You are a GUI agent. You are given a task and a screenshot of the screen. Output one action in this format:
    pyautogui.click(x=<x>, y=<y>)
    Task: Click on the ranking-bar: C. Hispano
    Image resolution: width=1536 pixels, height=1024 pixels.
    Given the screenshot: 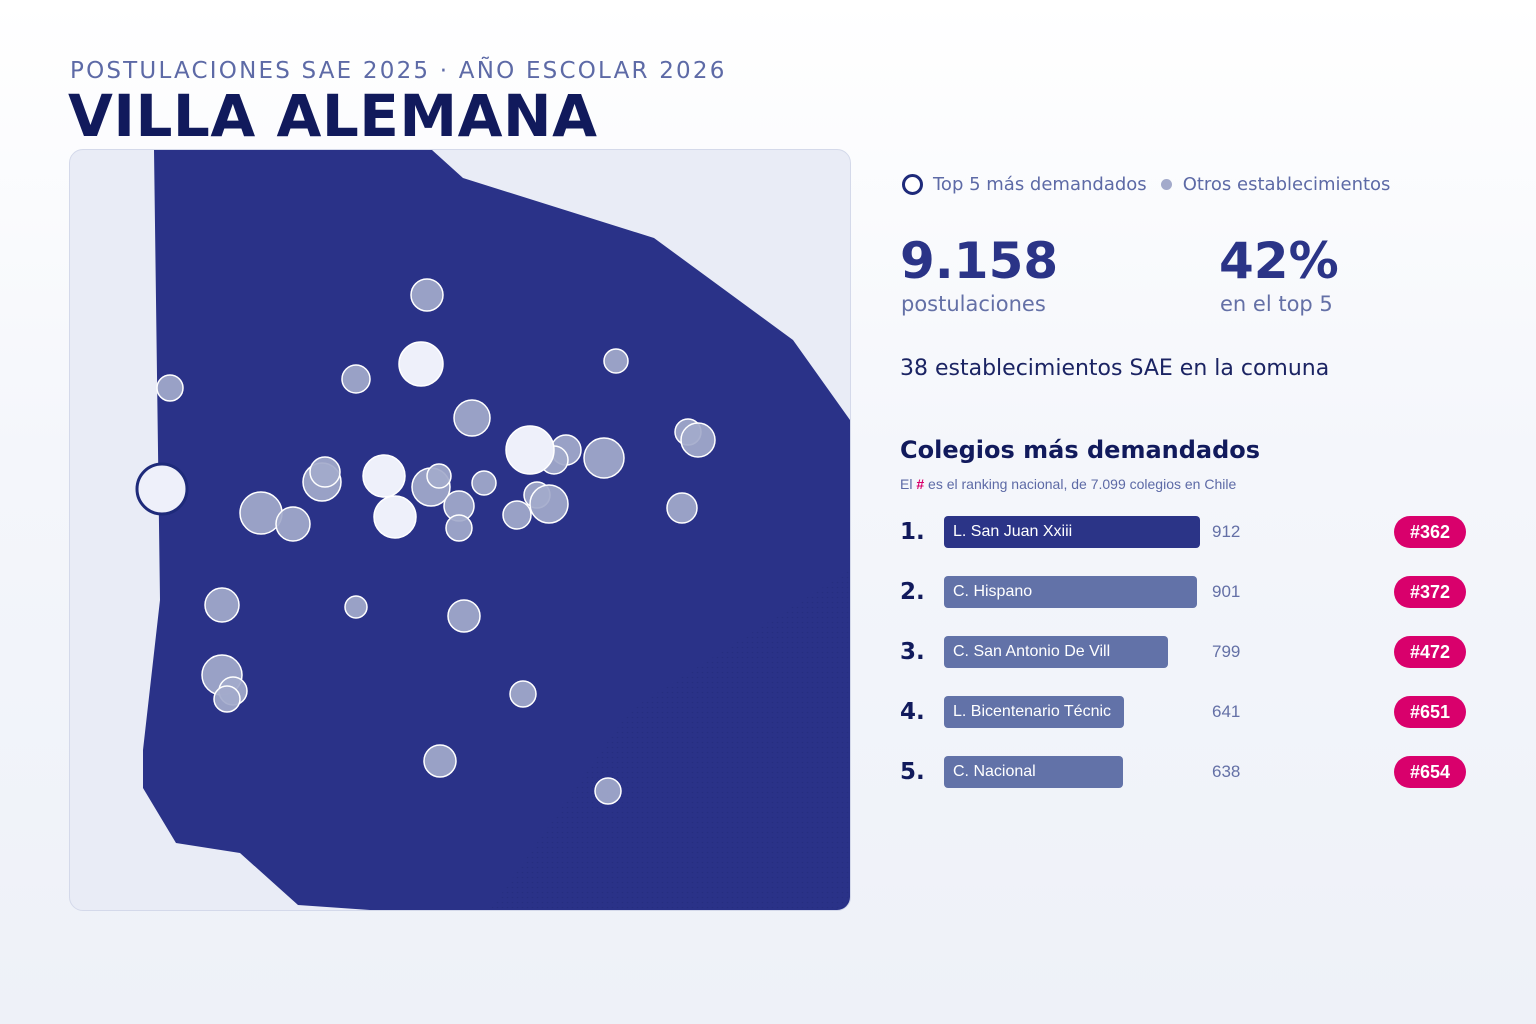 What is the action you would take?
    pyautogui.click(x=1070, y=592)
    